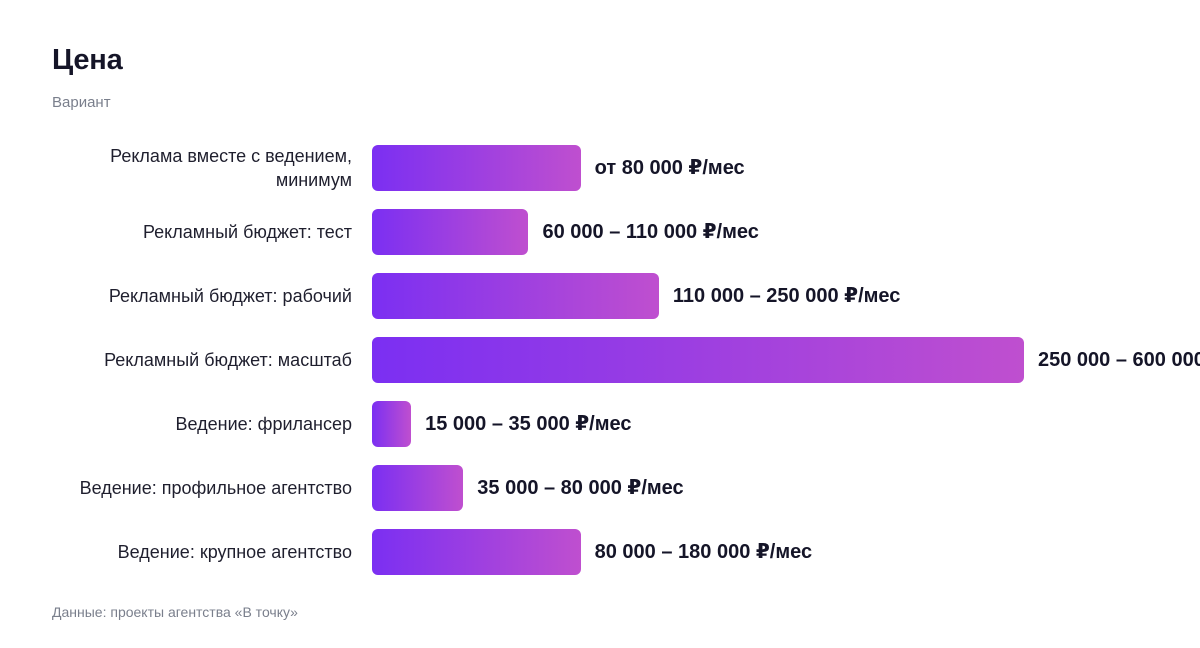  Describe the element at coordinates (1119, 360) in the screenshot. I see `bar-value-label: 250 000 – 600 000 ₽/мес` at that location.